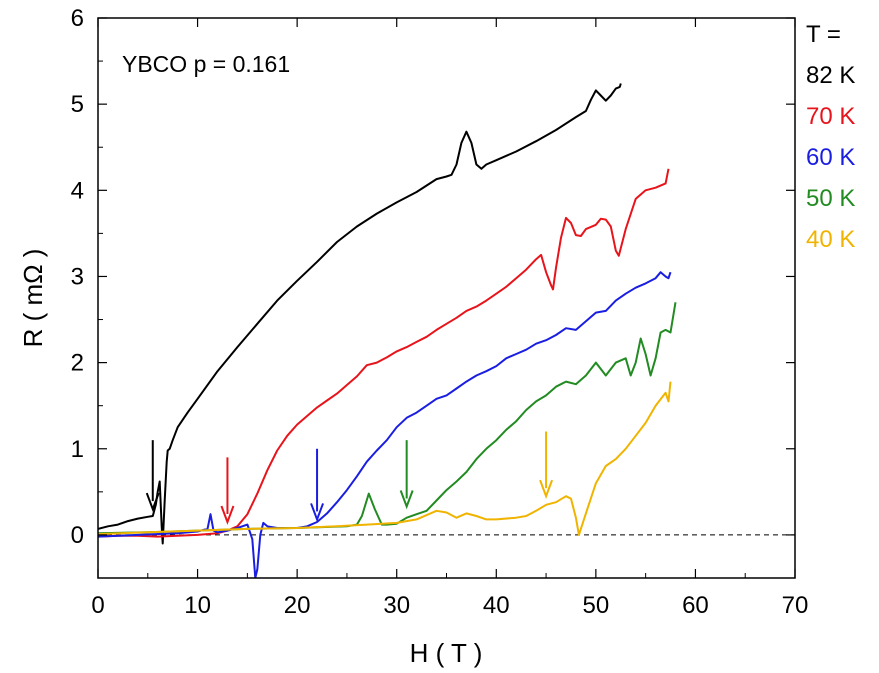 The image size is (879, 673). Describe the element at coordinates (297, 605) in the screenshot. I see `x-tick-label: 20` at that location.